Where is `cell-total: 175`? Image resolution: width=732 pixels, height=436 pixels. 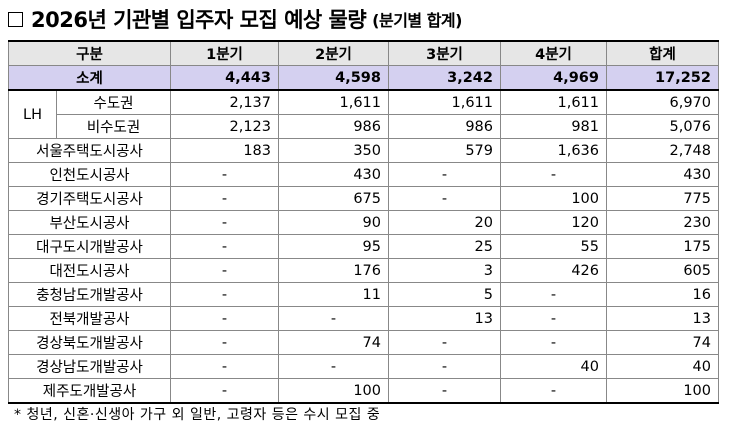 cell-total: 175 is located at coordinates (662, 246).